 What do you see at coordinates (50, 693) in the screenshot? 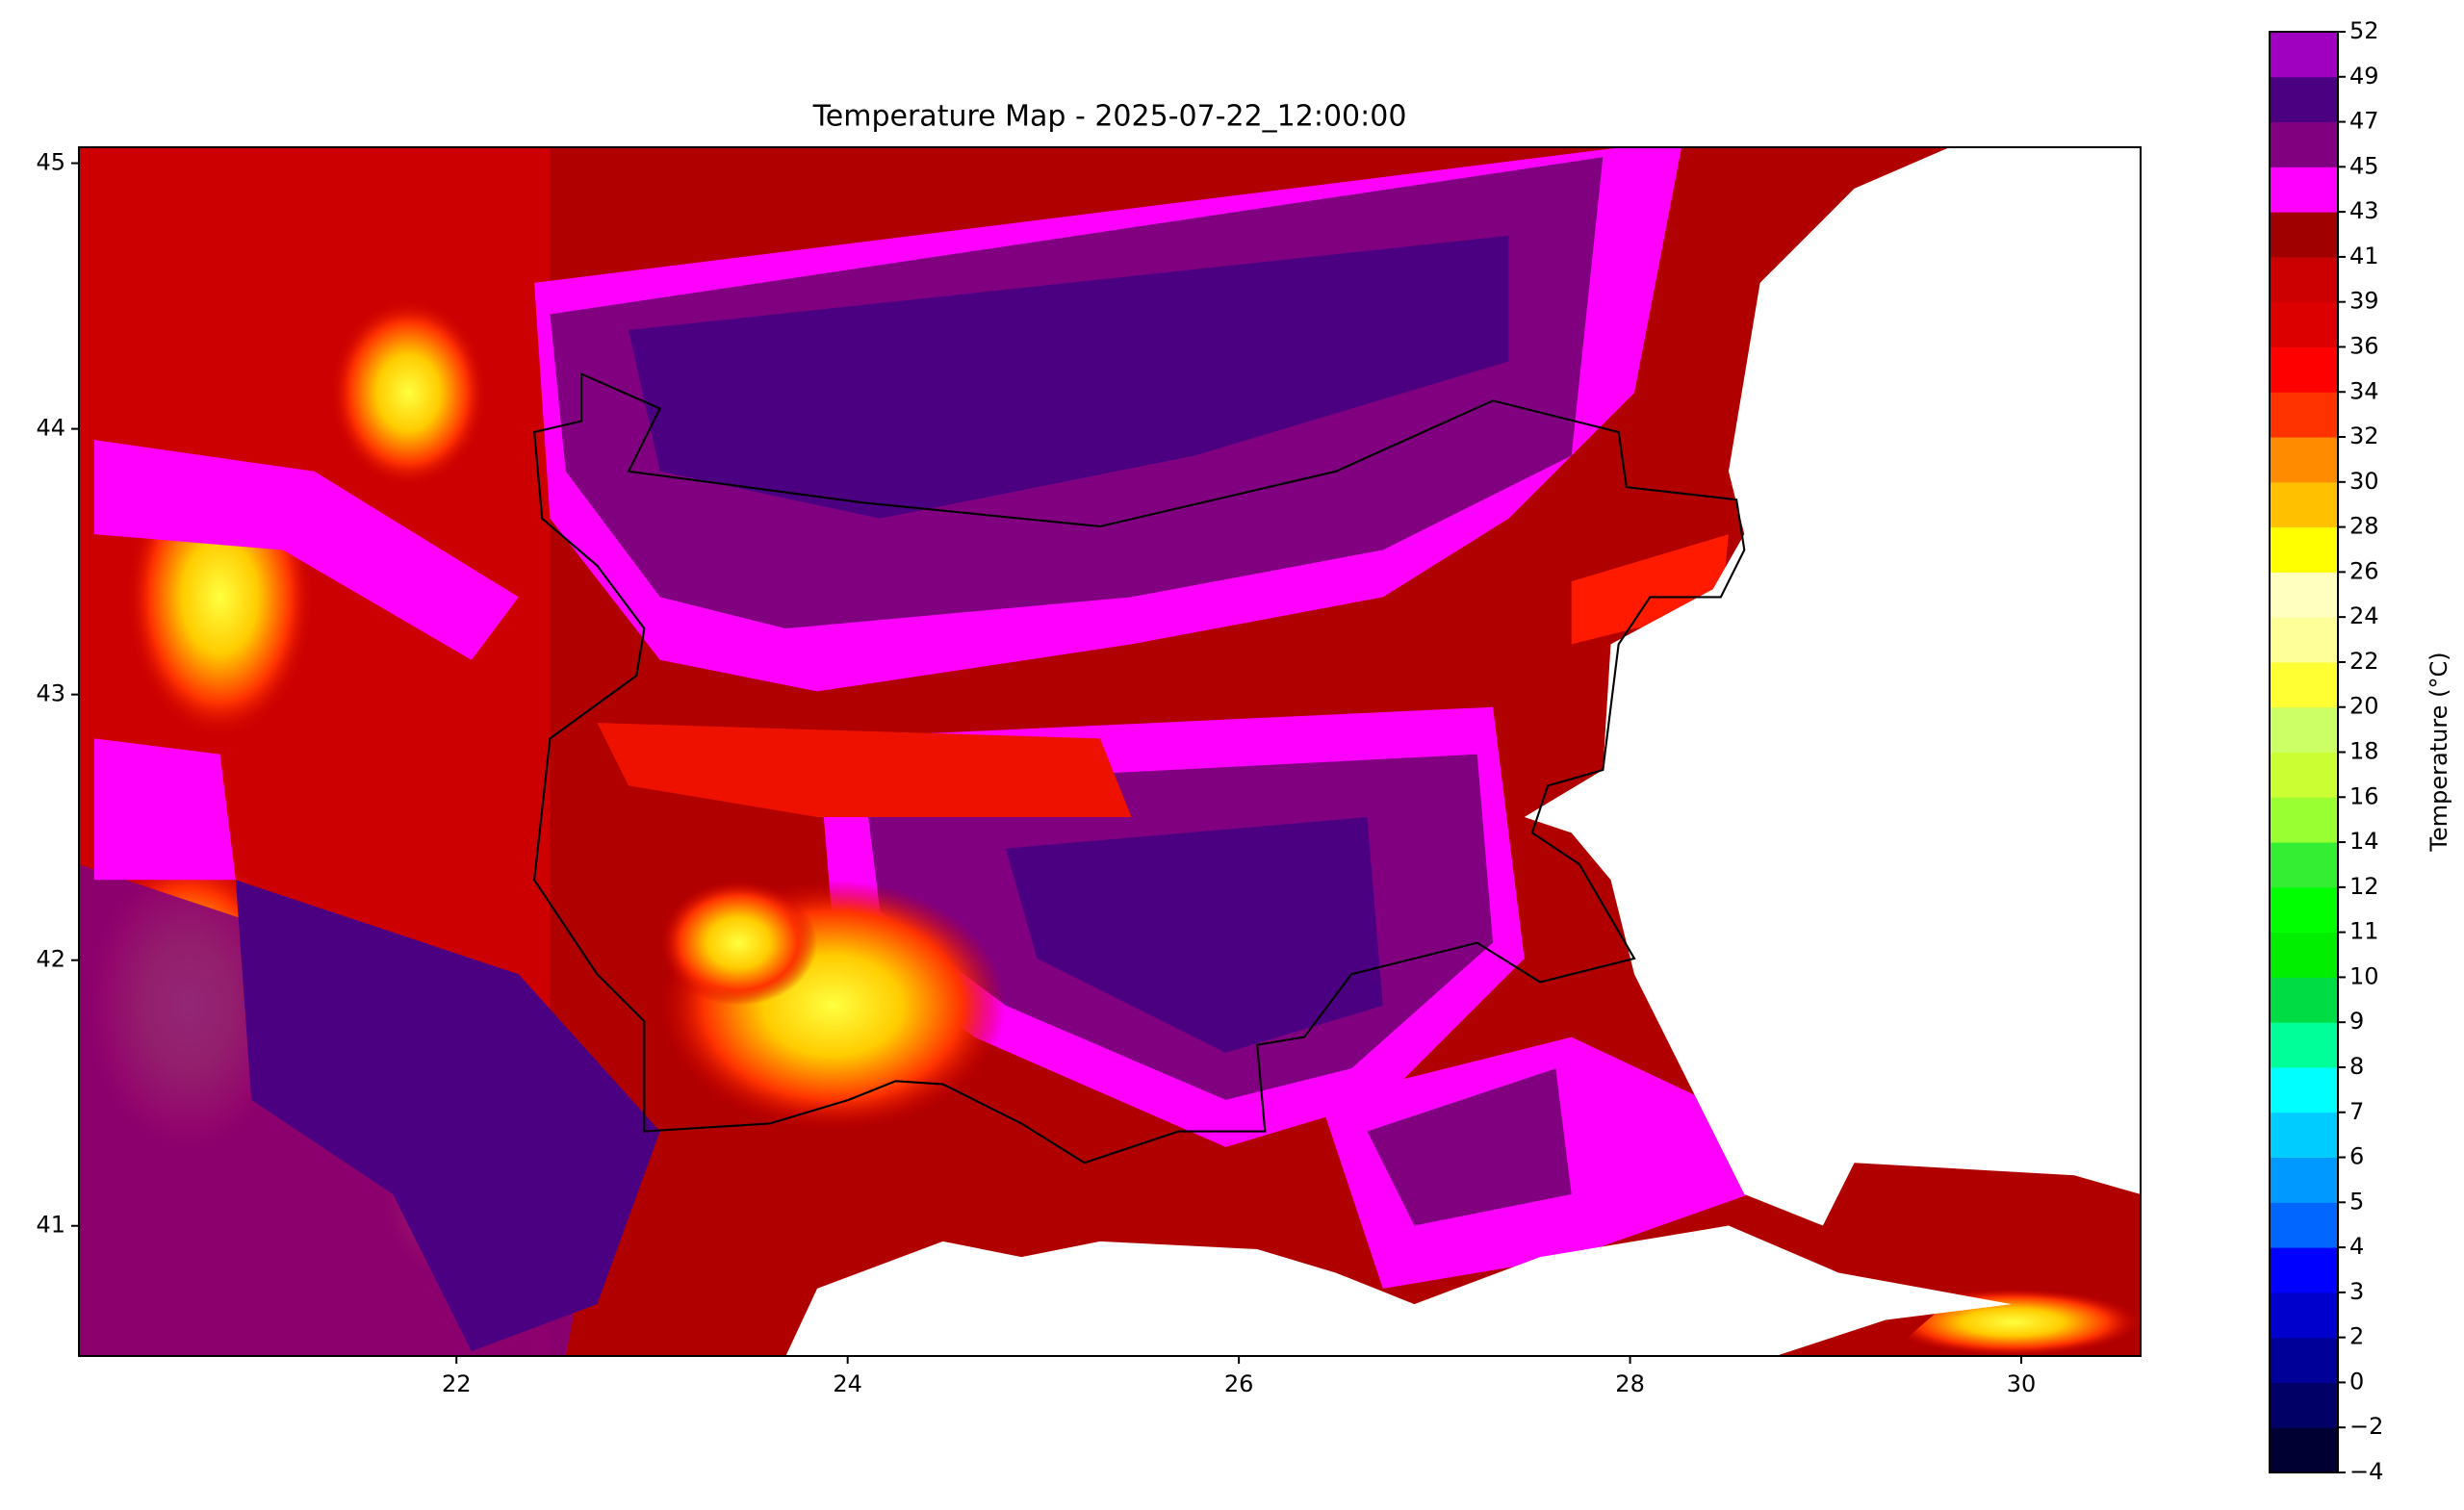
I see `y-tick-label: 43` at bounding box center [50, 693].